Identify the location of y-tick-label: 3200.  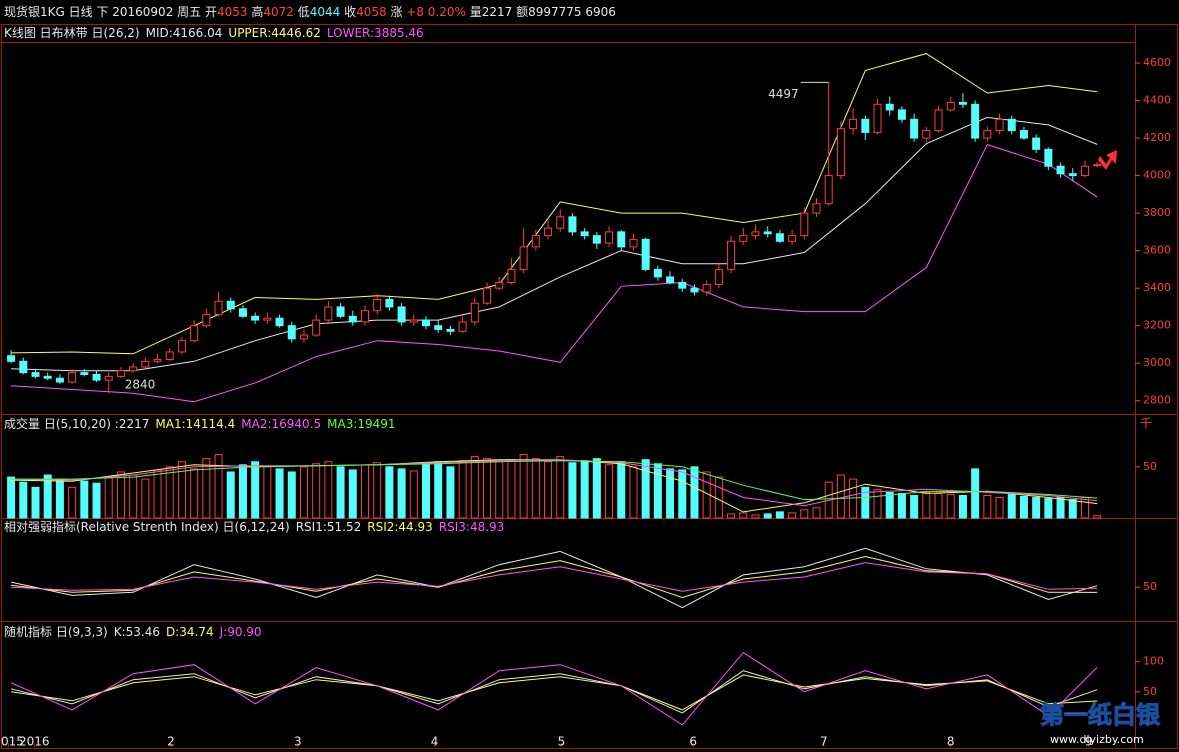
(1157, 325).